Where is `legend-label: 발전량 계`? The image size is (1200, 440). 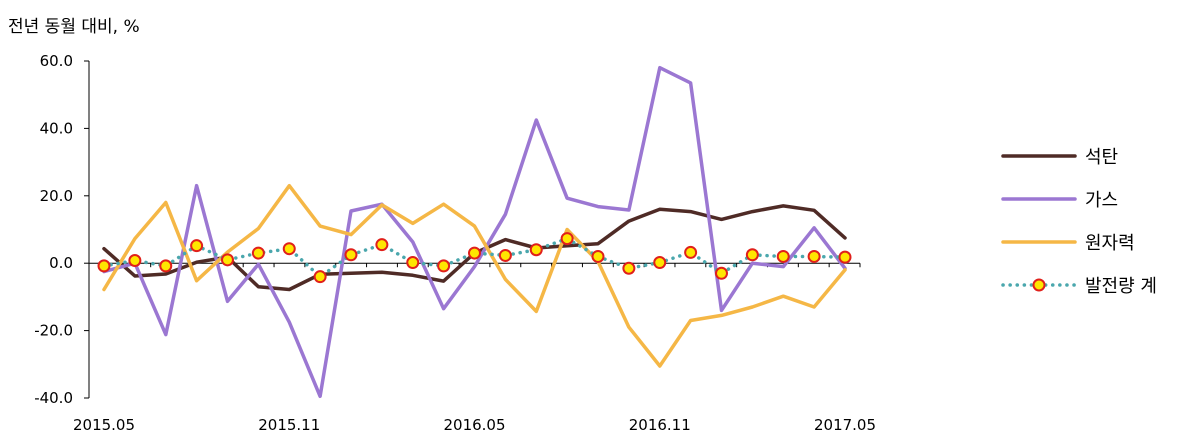
legend-label: 발전량 계 is located at coordinates (1121, 286).